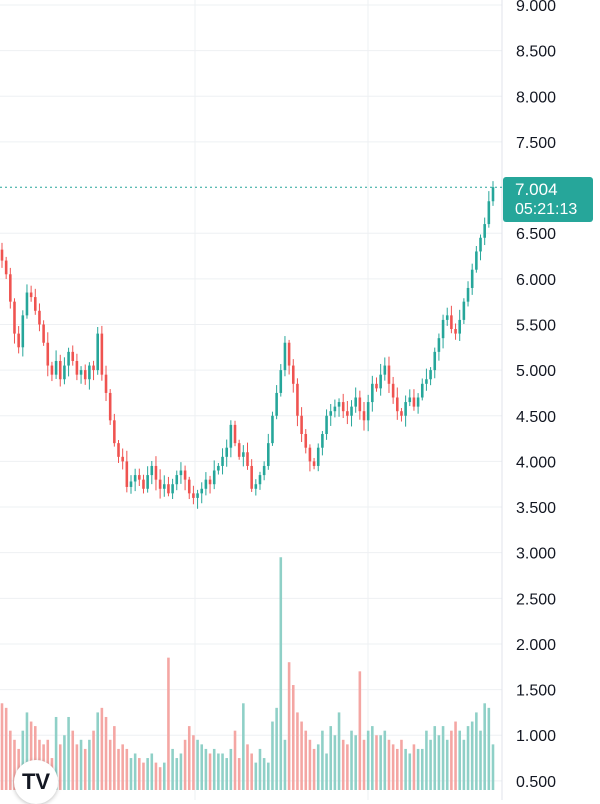 This screenshot has width=600, height=804. I want to click on logo-text: TV, so click(36, 781).